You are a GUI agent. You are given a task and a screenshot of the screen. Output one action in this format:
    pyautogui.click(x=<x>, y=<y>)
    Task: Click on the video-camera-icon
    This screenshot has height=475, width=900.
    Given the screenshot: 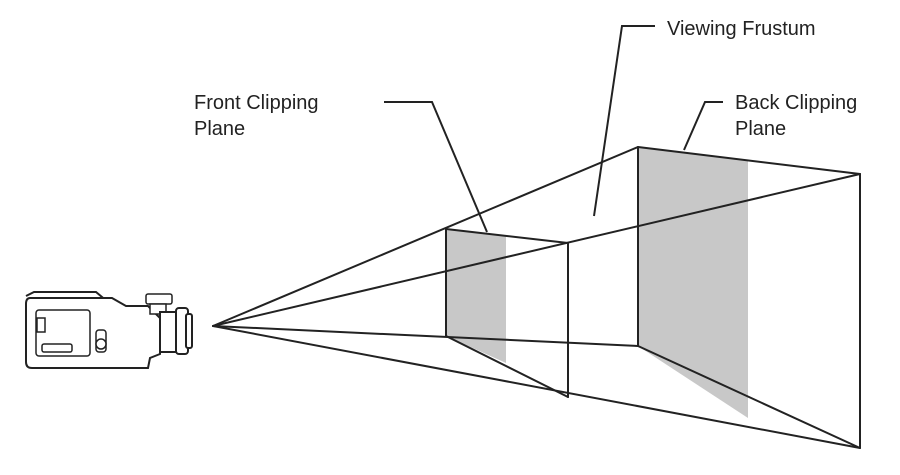 What is the action you would take?
    pyautogui.click(x=109, y=330)
    